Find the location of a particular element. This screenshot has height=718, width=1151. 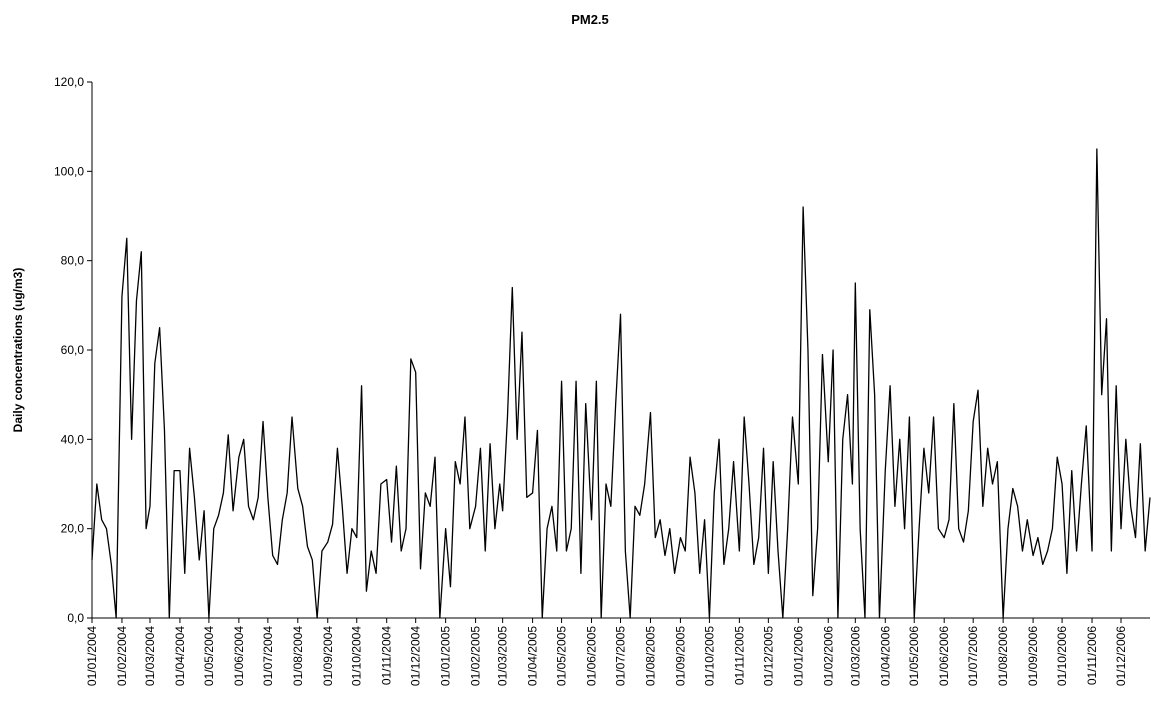

x-tick-label: 01/01/2005 is located at coordinates (446, 656).